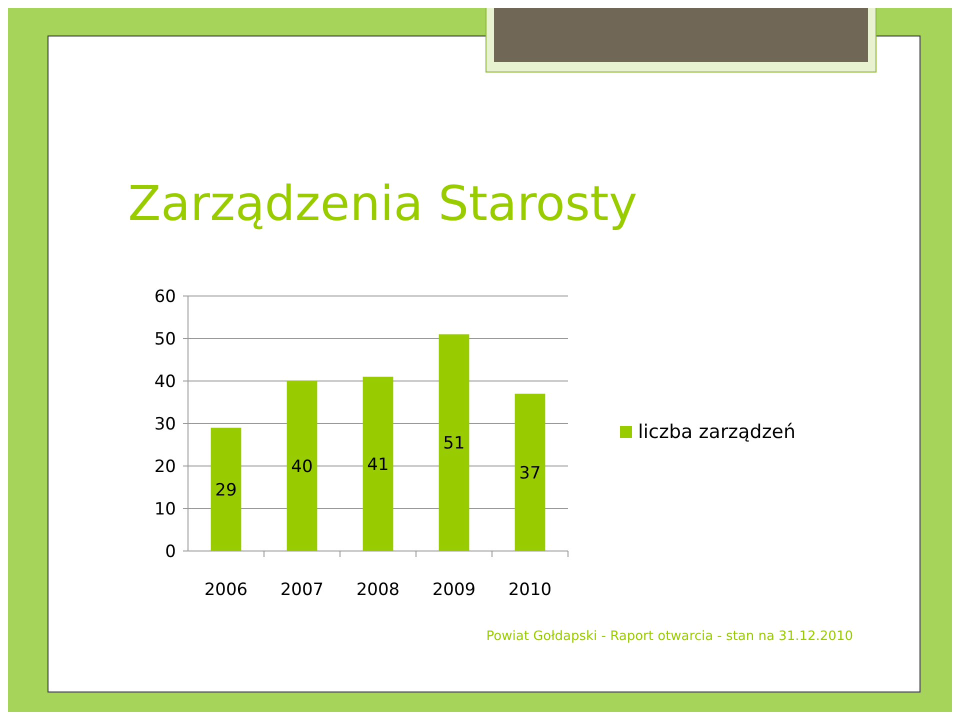 This screenshot has width=960, height=720. Describe the element at coordinates (165, 510) in the screenshot. I see `y-tick-label: 10` at that location.